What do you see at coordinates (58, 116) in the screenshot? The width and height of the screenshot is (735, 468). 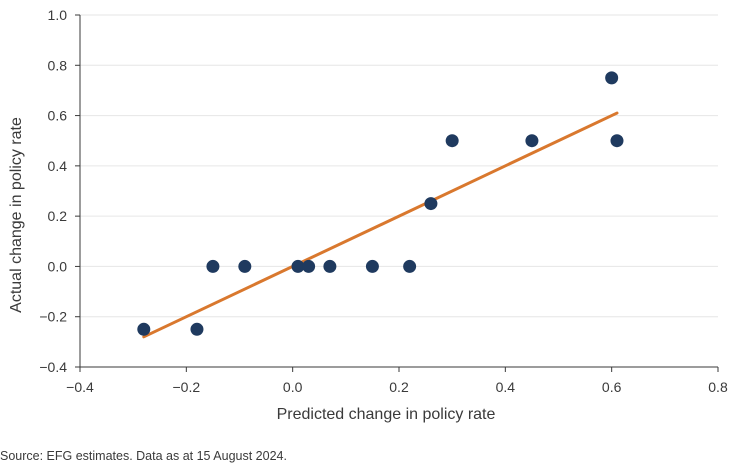 I see `y-tick-label: 0.6` at bounding box center [58, 116].